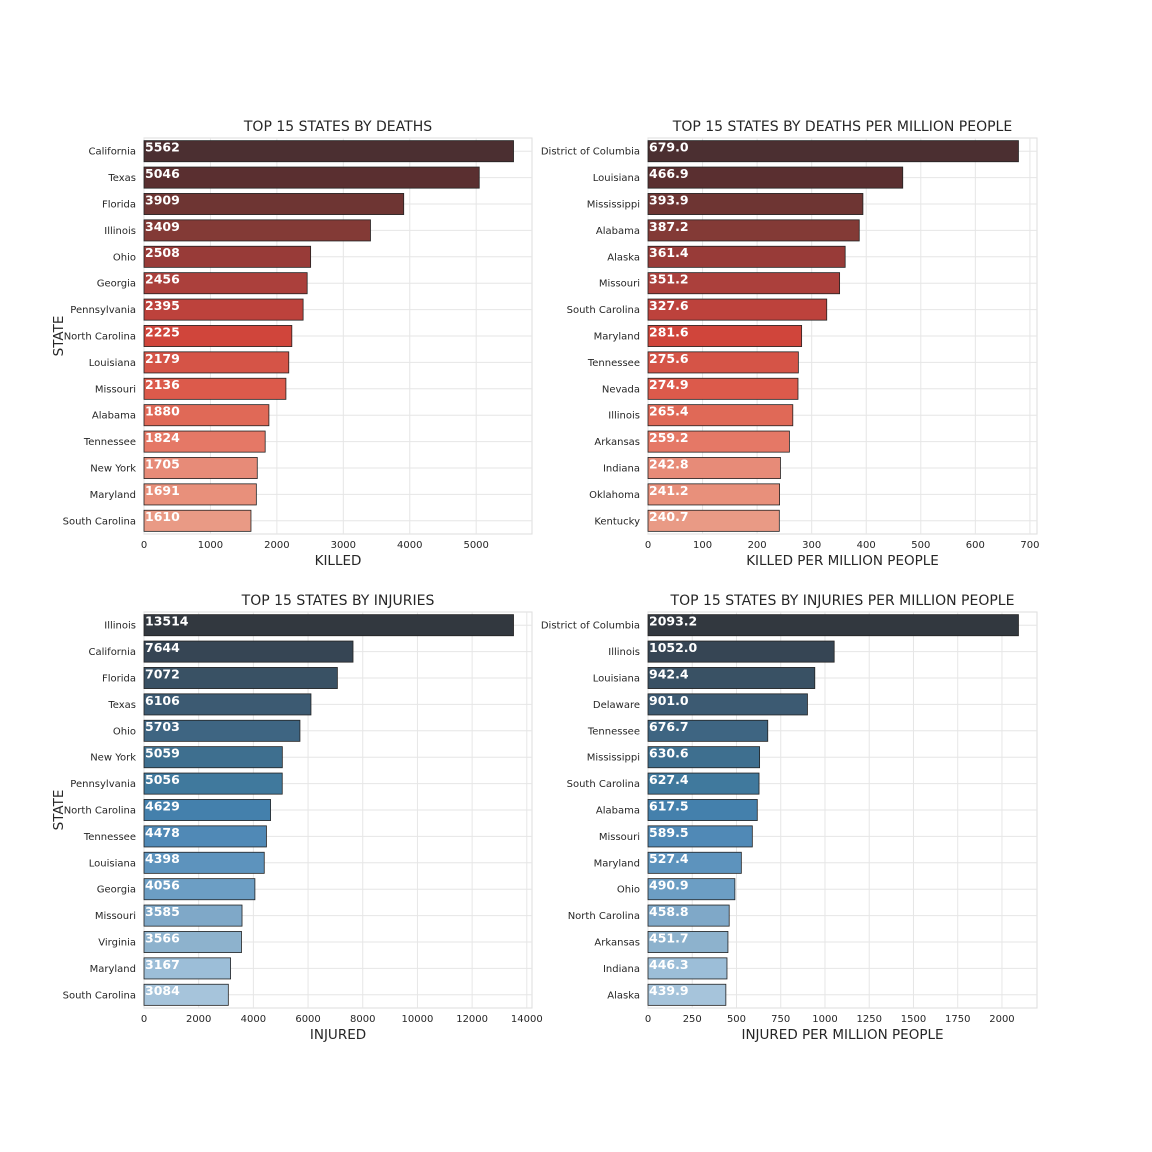 This screenshot has height=1152, width=1152. Describe the element at coordinates (162, 279) in the screenshot. I see `bar-value-label: 2456` at that location.